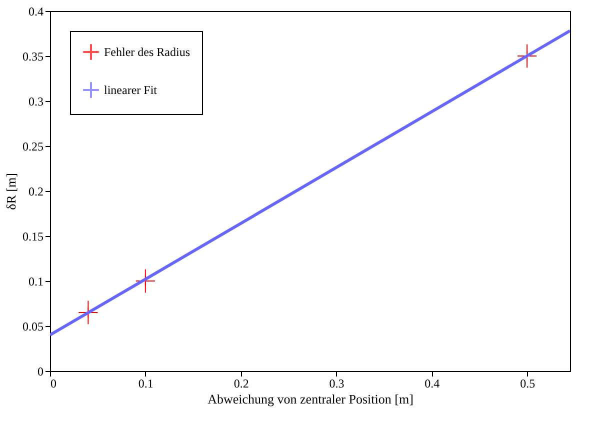 Image resolution: width=614 pixels, height=421 pixels. Describe the element at coordinates (336, 383) in the screenshot. I see `x-tick-label: 0.3` at that location.